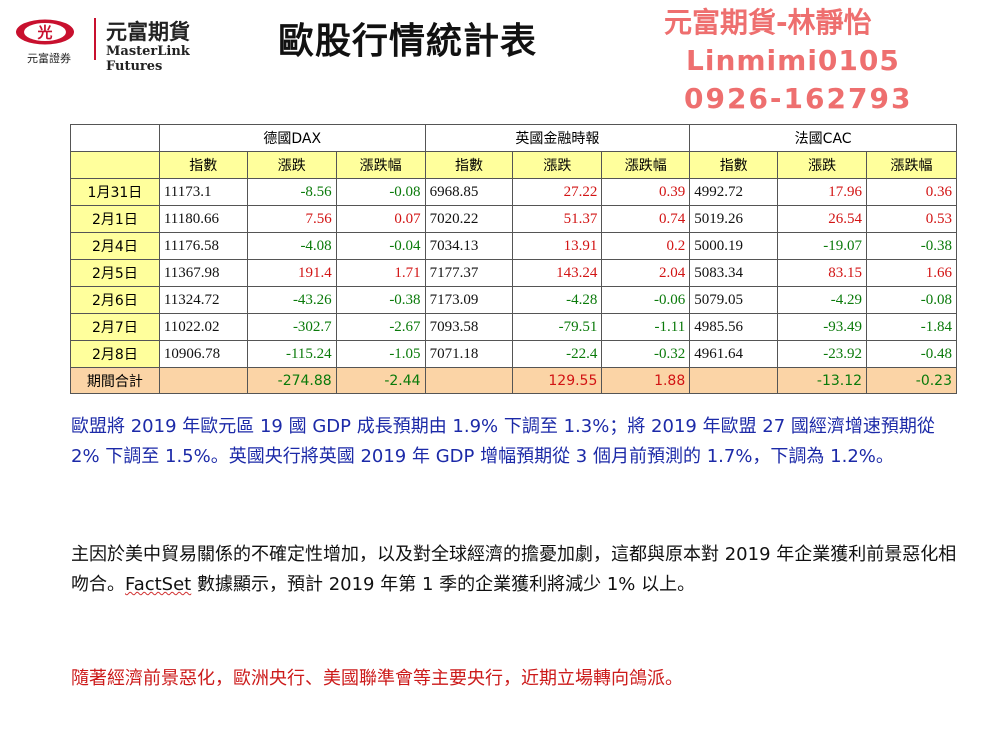 This screenshot has width=997, height=733. What do you see at coordinates (380, 300) in the screenshot?
I see `dax-change-pct-value: -0.38` at bounding box center [380, 300].